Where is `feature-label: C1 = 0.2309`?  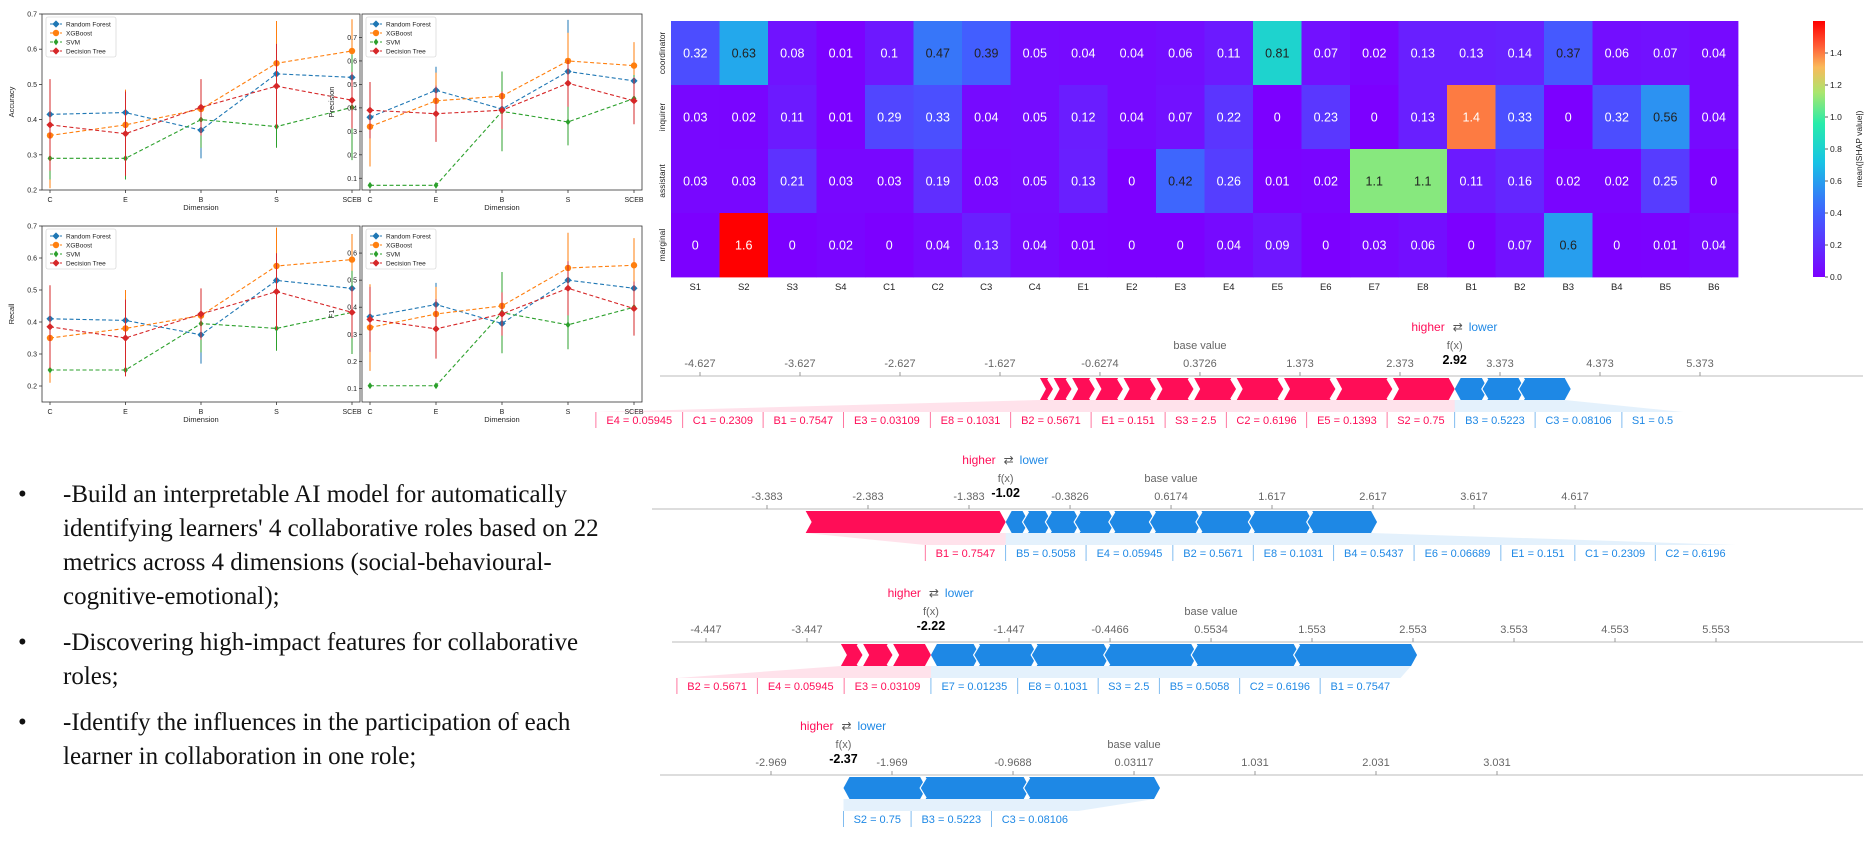 feature-label: C1 = 0.2309 is located at coordinates (1615, 554).